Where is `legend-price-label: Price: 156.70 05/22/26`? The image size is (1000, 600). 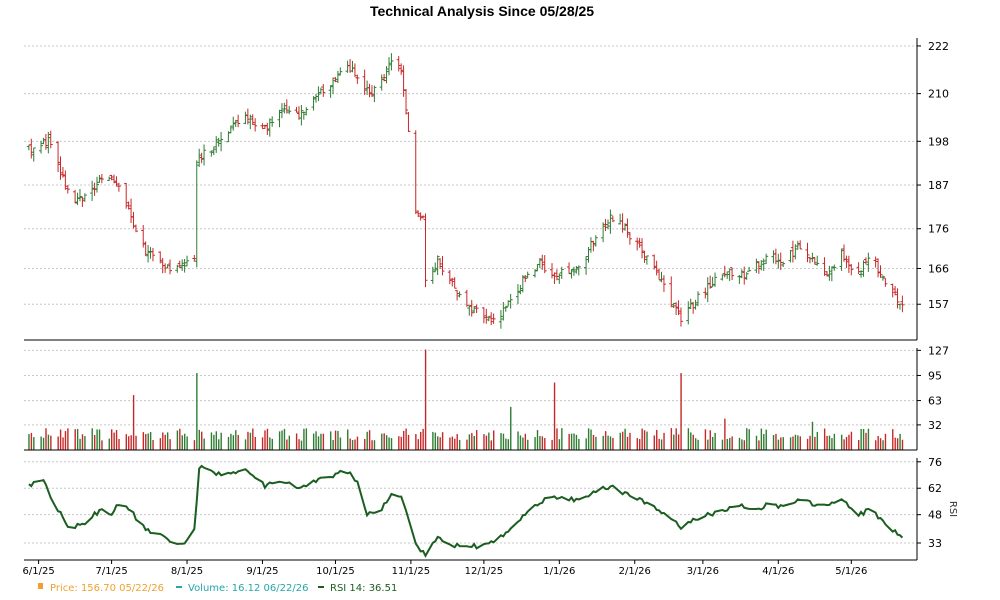
legend-price-label: Price: 156.70 05/22/26 is located at coordinates (107, 588).